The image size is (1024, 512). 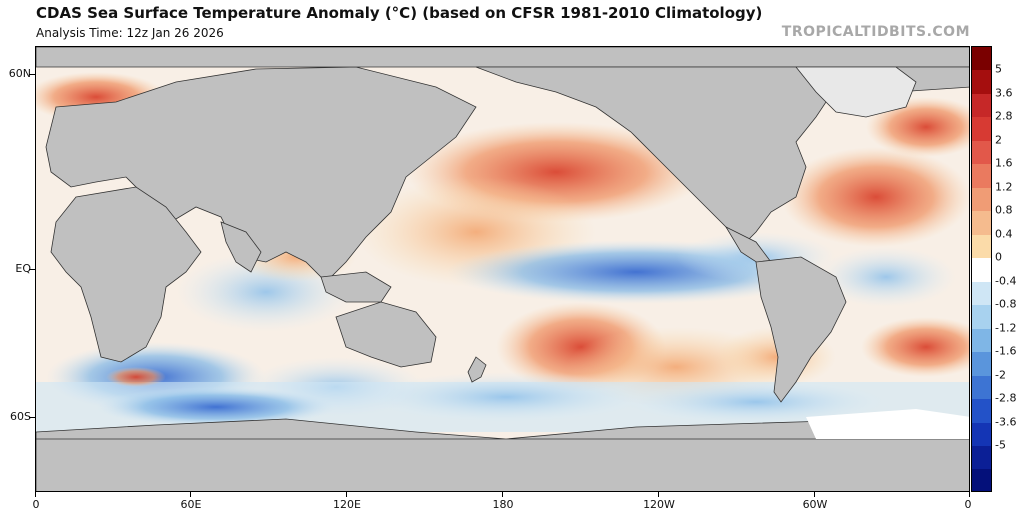 I want to click on lon-label-120e: 120E, so click(x=347, y=504).